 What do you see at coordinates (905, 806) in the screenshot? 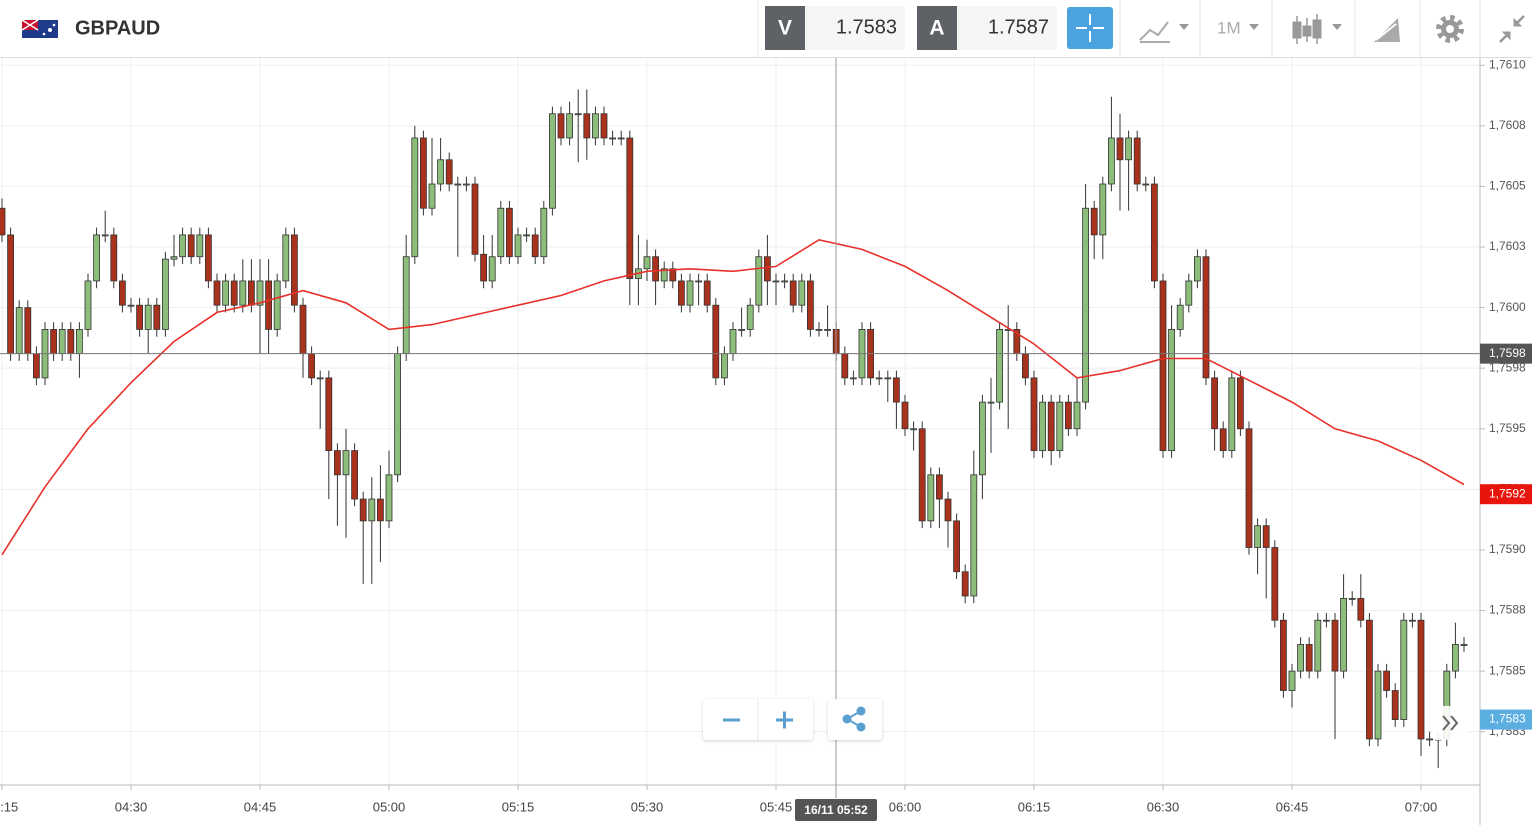
I see `x-tick-label: 06:00` at bounding box center [905, 806].